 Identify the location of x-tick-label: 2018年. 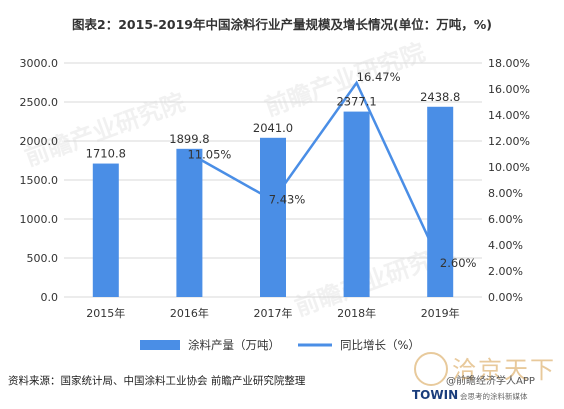
(356, 313).